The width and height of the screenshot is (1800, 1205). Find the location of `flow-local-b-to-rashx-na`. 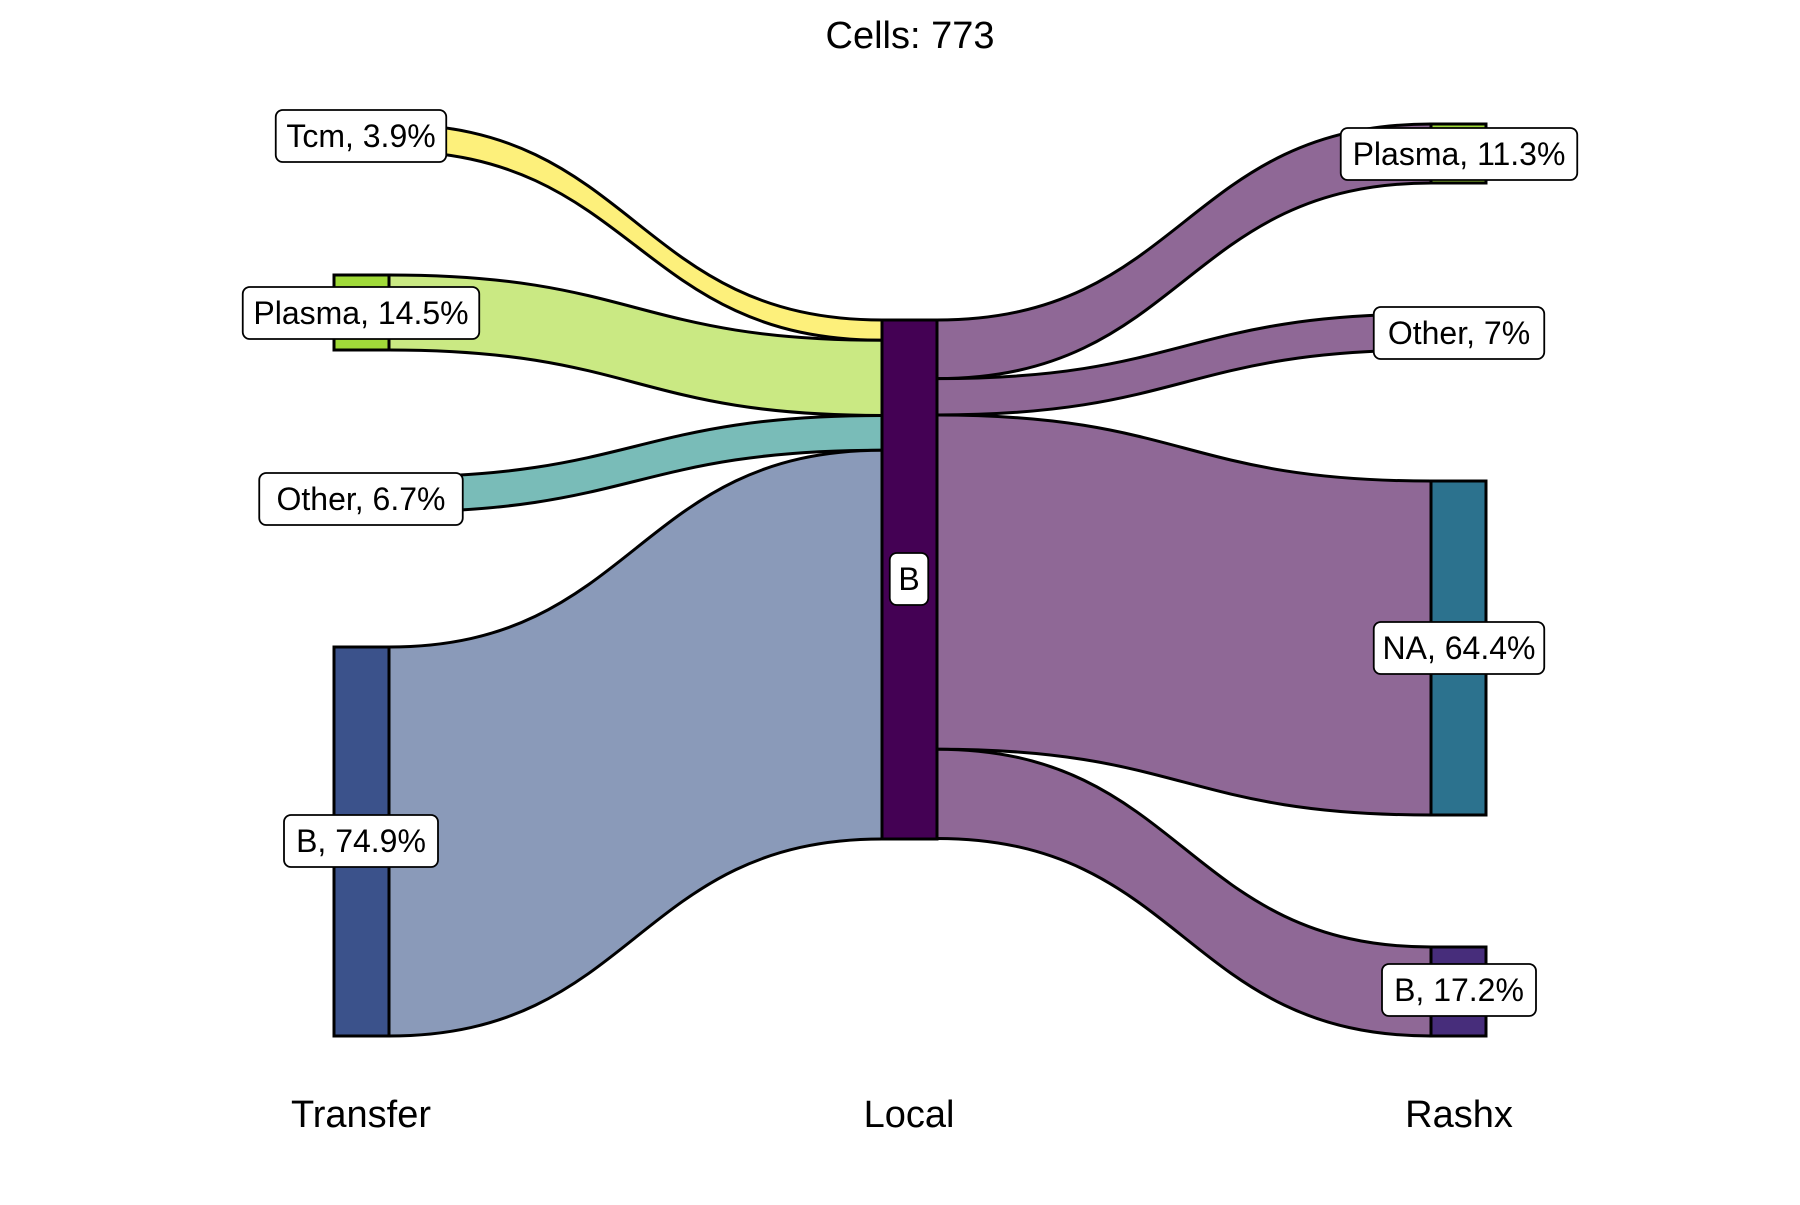

flow-local-b-to-rashx-na is located at coordinates (1184, 614).